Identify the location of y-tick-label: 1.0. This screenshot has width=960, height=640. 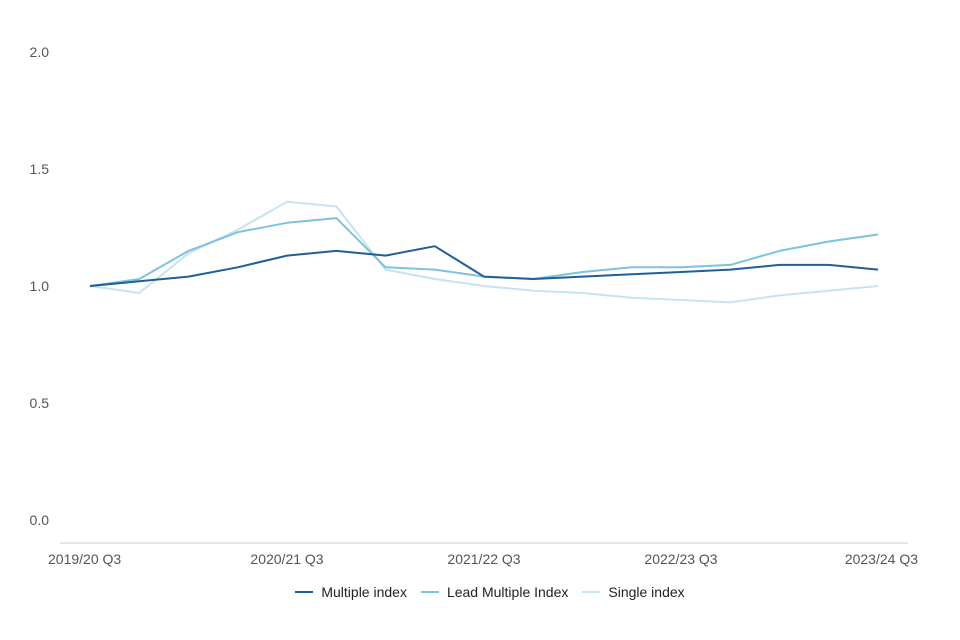
(40, 286).